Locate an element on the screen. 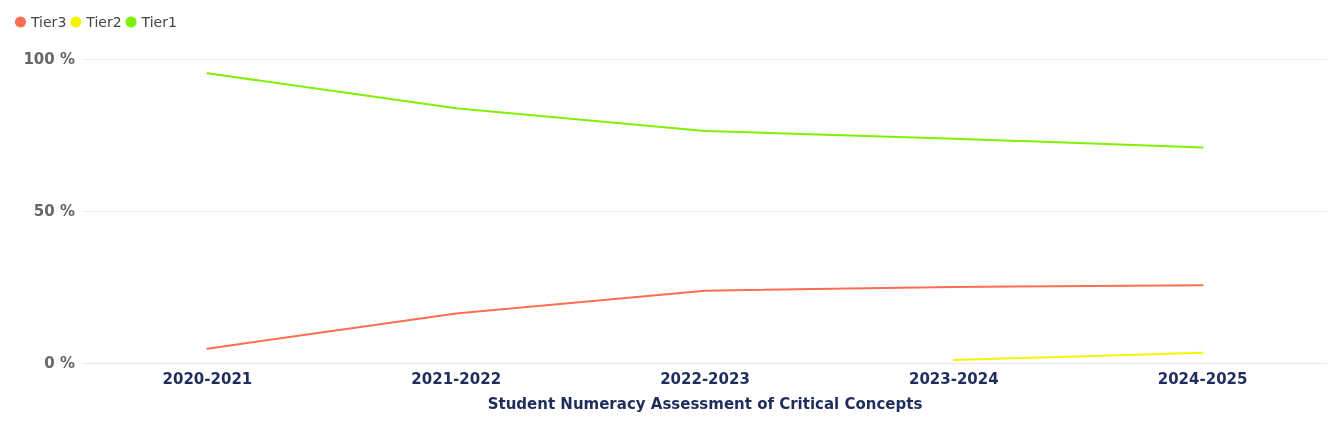  x-axis-title: Student Numeracy Assessment of Critical Concepts is located at coordinates (705, 403).